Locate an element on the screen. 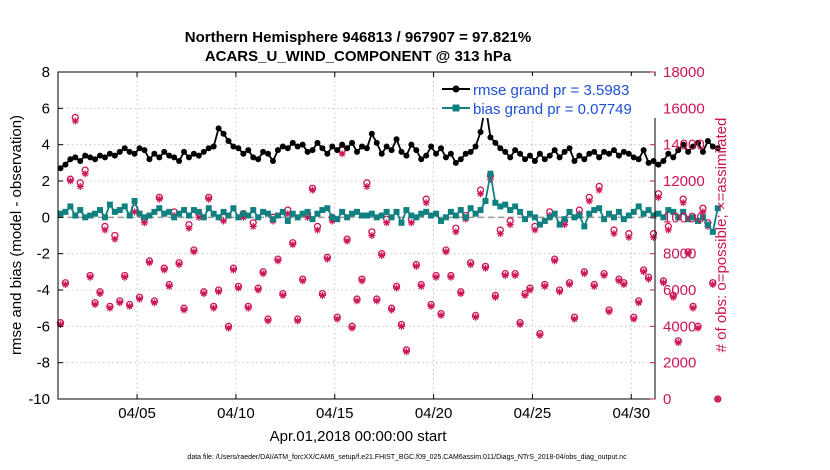 This screenshot has height=470, width=830. right-tick-label: 12000 is located at coordinates (684, 181).